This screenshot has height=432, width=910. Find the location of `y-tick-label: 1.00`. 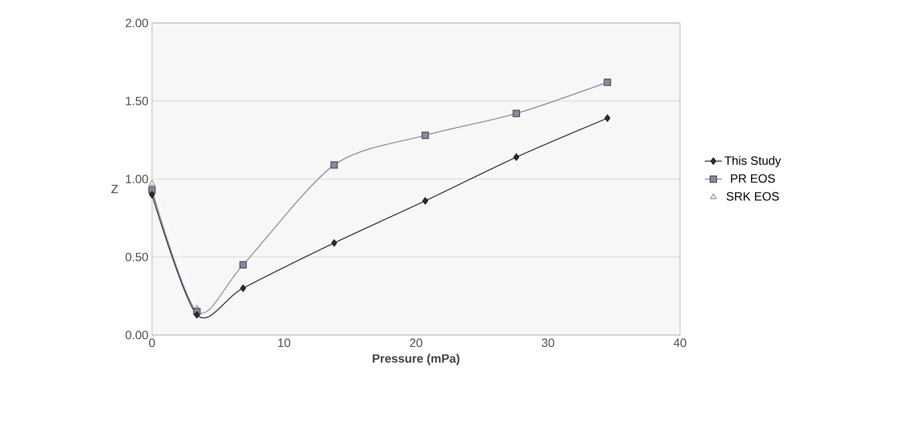

y-tick-label: 1.00 is located at coordinates (137, 179).